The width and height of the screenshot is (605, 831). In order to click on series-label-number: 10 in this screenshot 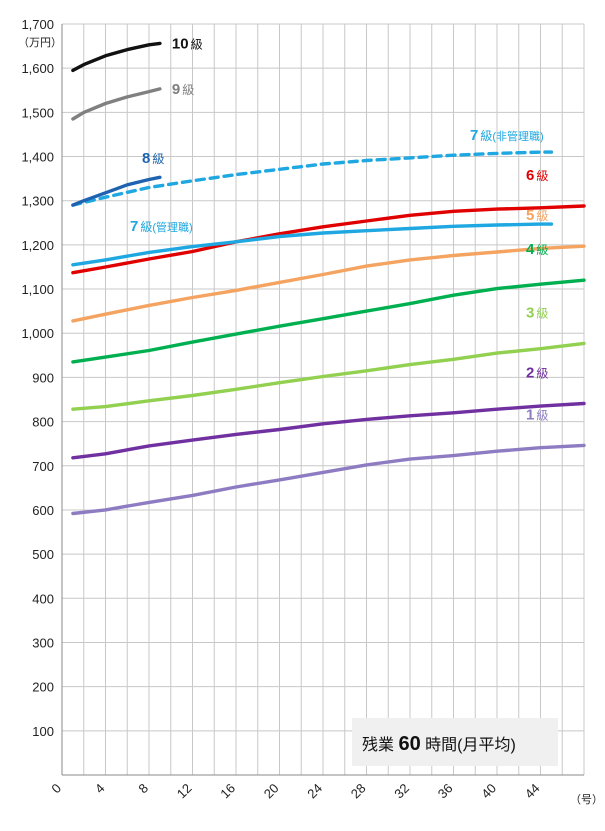, I will do `click(180, 43)`.